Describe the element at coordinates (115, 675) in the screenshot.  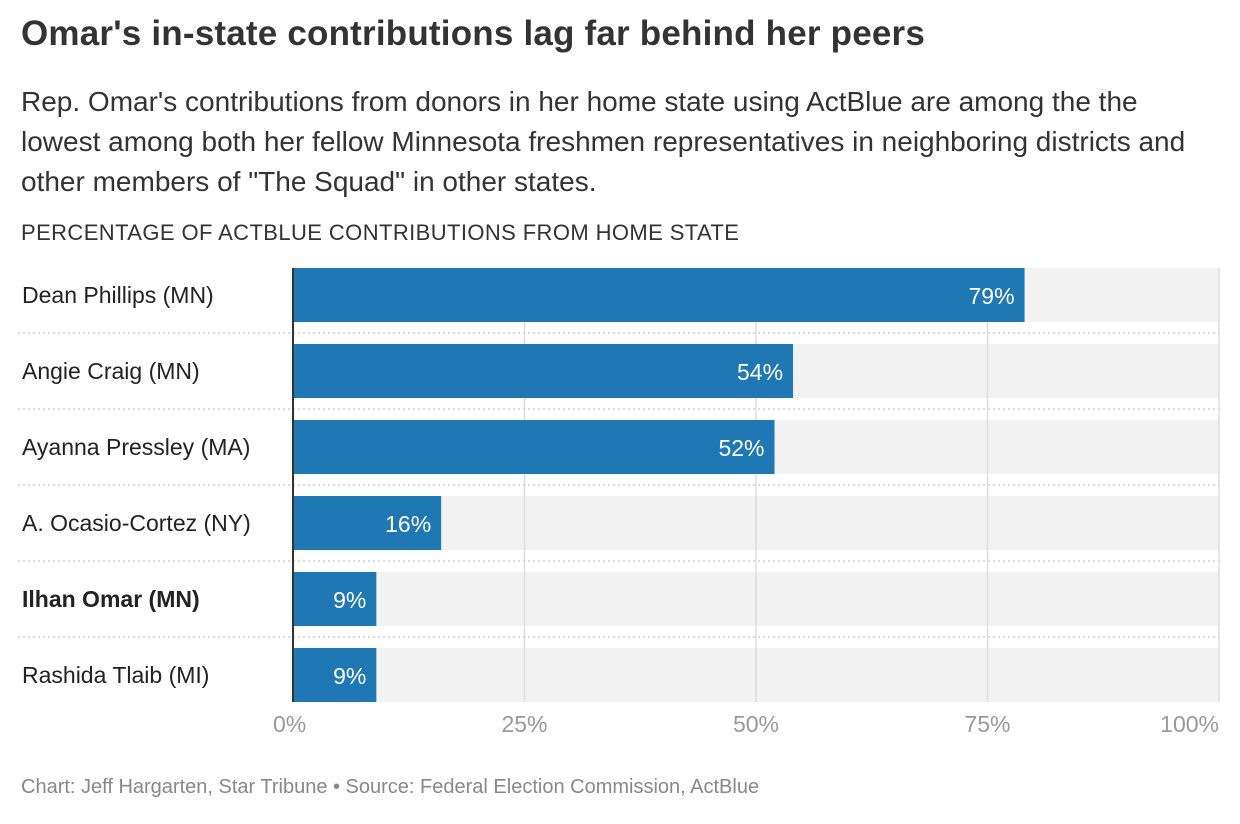
I see `category-label: Rashida Tlaib (MI)` at that location.